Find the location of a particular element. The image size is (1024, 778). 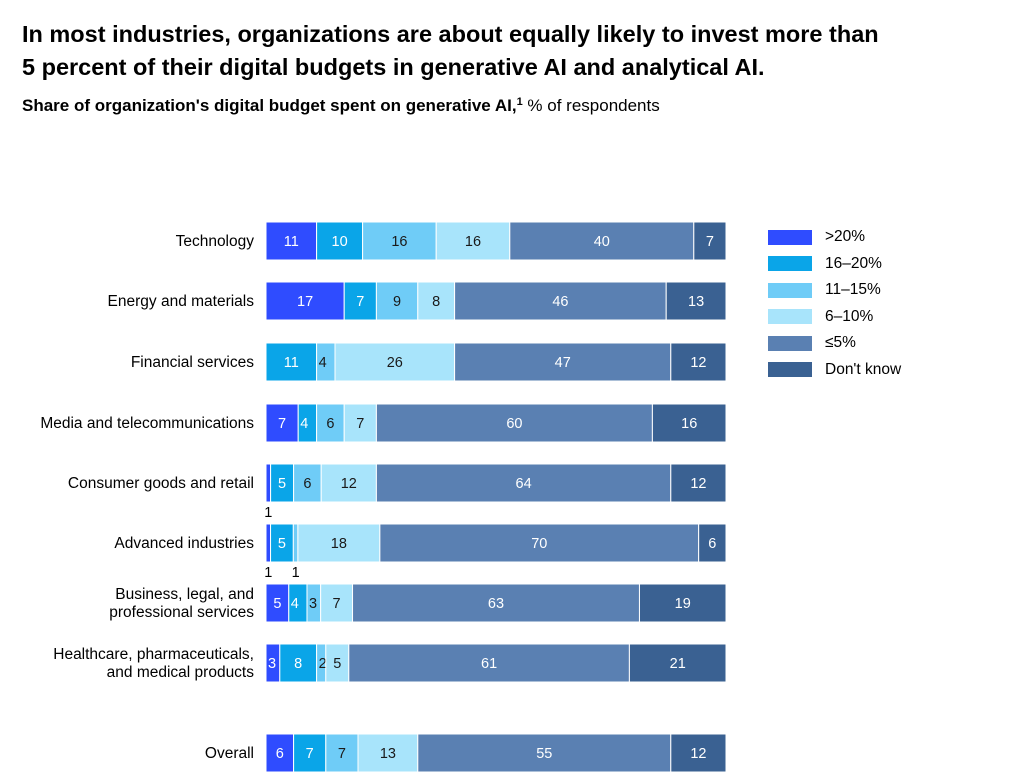

bar-segment-media-and-telecommunications-don-t-know is located at coordinates (689, 423).